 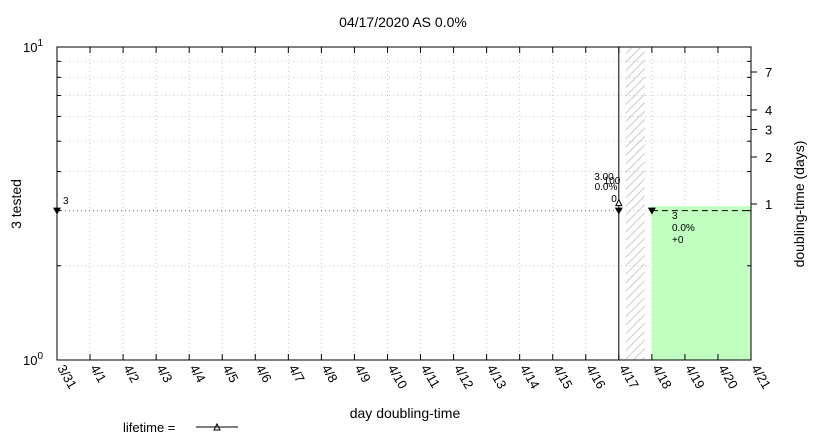 What do you see at coordinates (464, 376) in the screenshot?
I see `x-tick-label: 4/12` at bounding box center [464, 376].